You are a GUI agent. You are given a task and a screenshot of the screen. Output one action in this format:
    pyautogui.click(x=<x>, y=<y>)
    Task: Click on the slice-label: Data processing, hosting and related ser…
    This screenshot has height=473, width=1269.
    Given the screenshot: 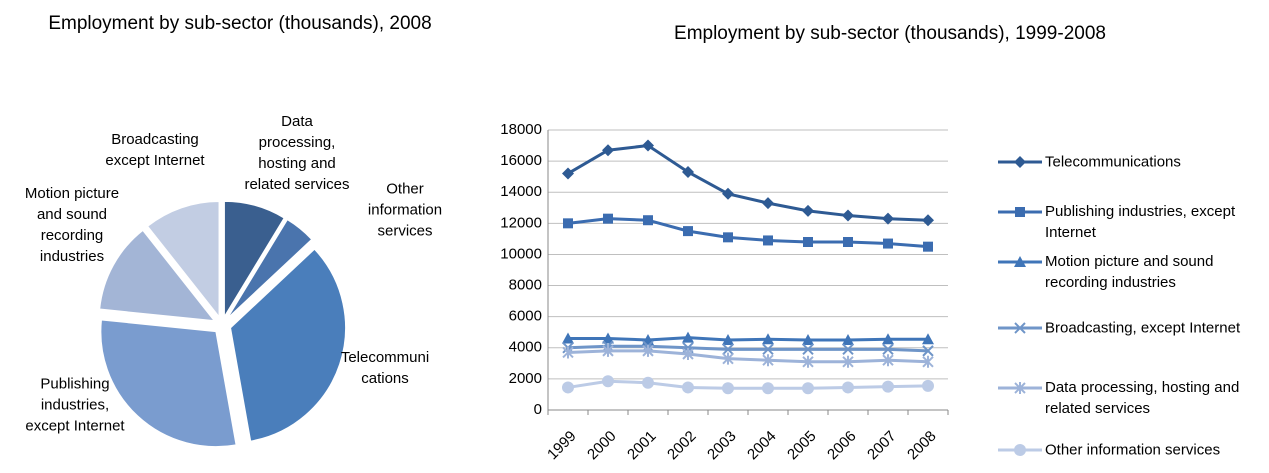 What is the action you would take?
    pyautogui.click(x=297, y=153)
    